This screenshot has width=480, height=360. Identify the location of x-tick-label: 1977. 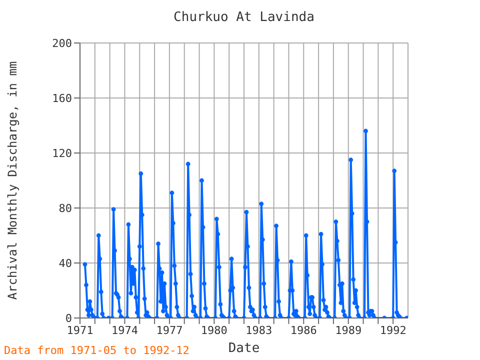
(169, 330).